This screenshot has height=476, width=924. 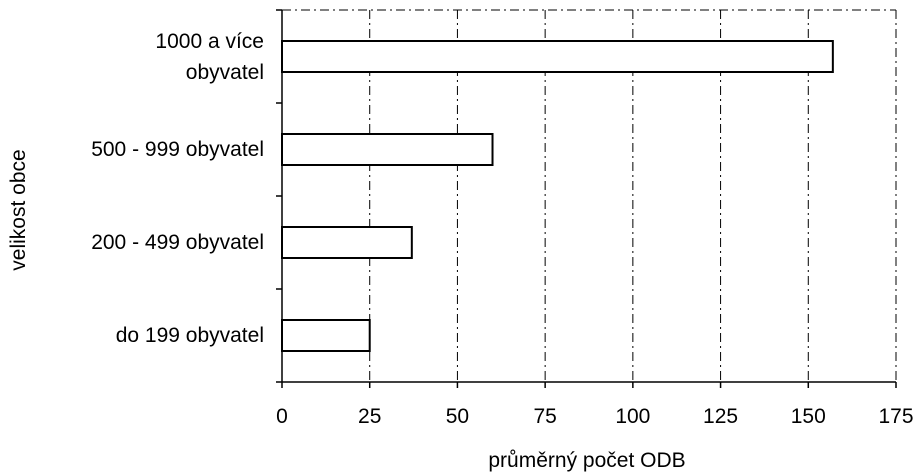 What do you see at coordinates (189, 335) in the screenshot?
I see `category-label-line: do 199 obyvatel` at bounding box center [189, 335].